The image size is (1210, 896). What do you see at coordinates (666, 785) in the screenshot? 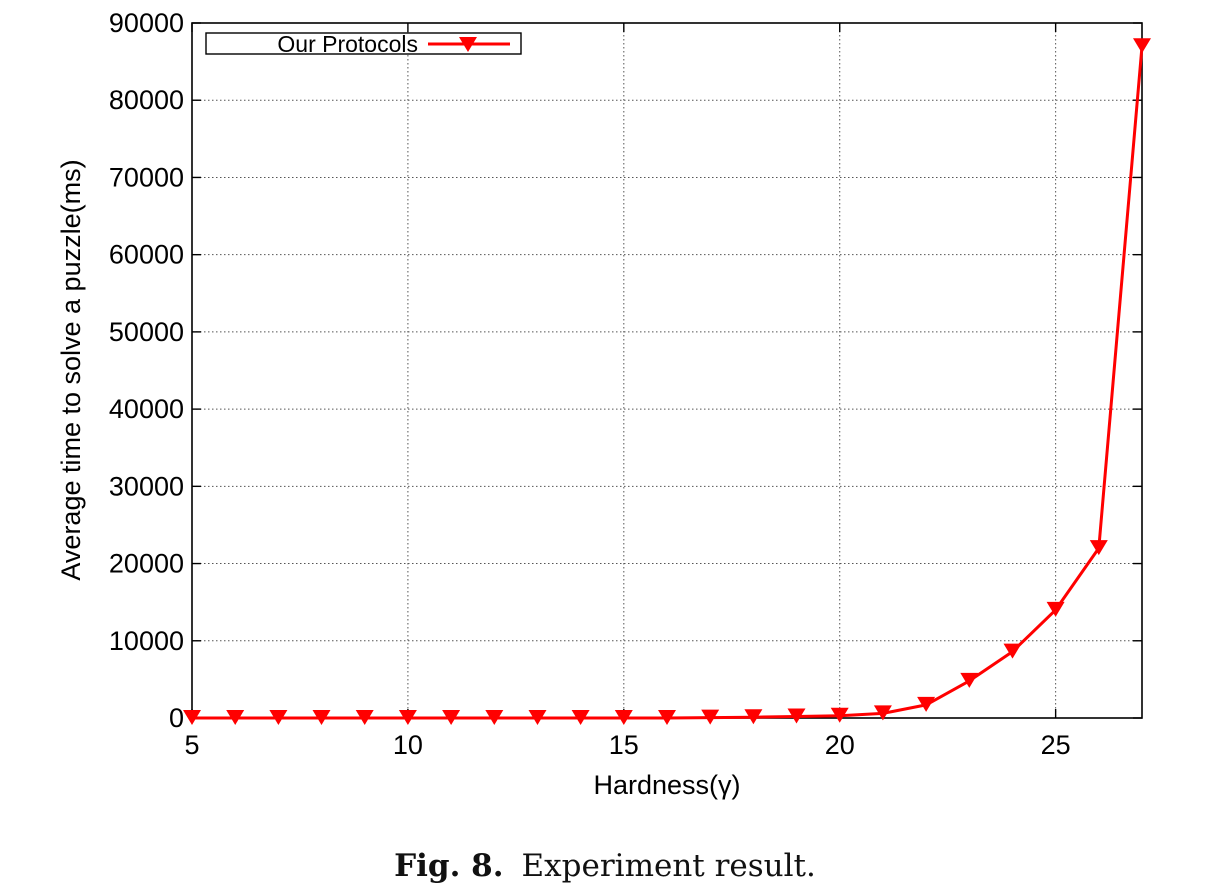
I see `x-axis-title: Hardness(γ)` at bounding box center [666, 785].